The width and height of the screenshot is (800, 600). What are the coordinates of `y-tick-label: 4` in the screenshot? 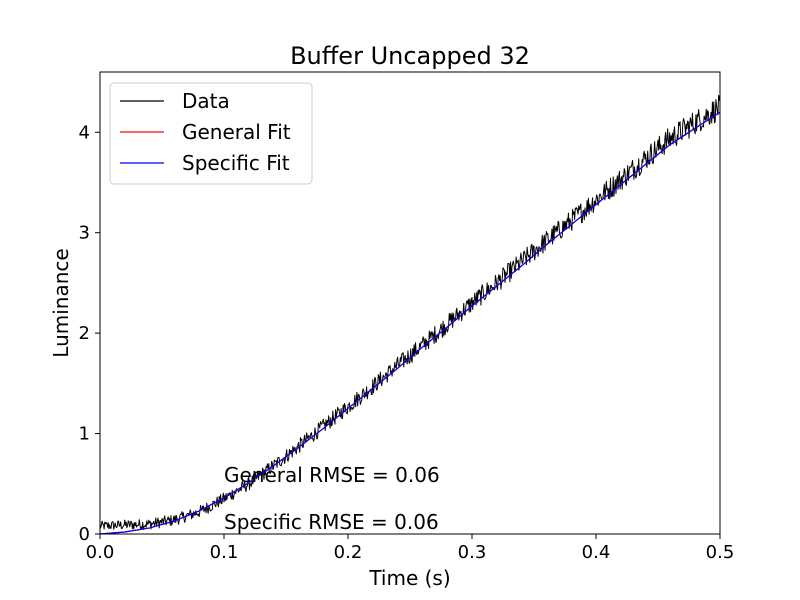 It's located at (84, 132).